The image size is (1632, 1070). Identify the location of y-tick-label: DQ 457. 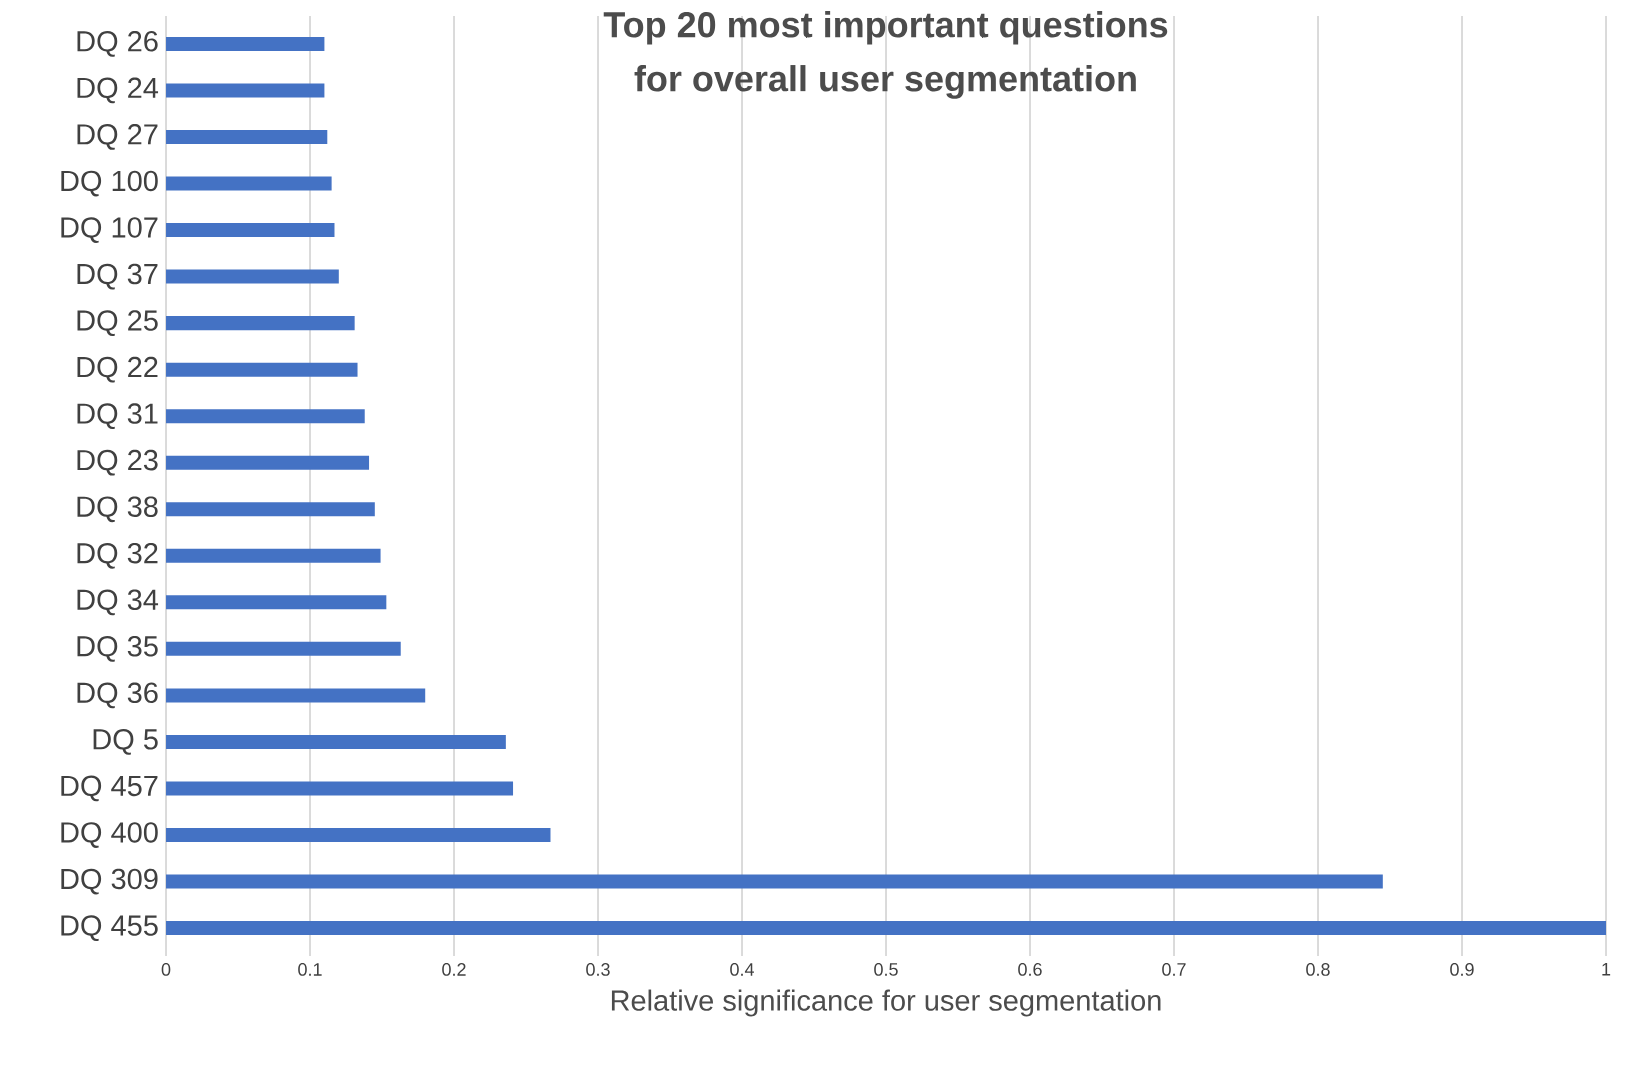
(109, 788).